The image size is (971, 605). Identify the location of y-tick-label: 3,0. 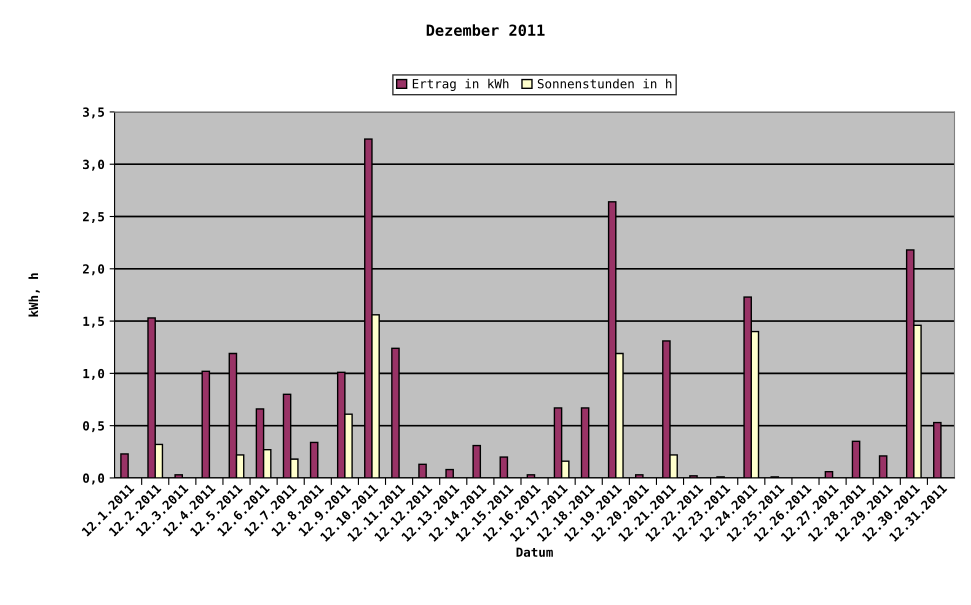
(93, 165).